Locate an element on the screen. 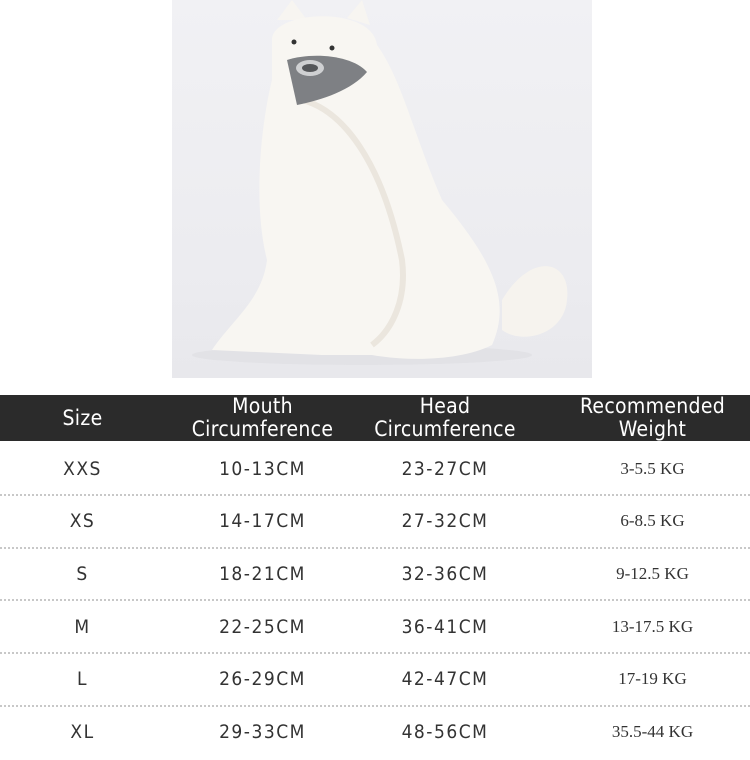 The width and height of the screenshot is (750, 760). weight-cell: 17-19 KG is located at coordinates (652, 679).